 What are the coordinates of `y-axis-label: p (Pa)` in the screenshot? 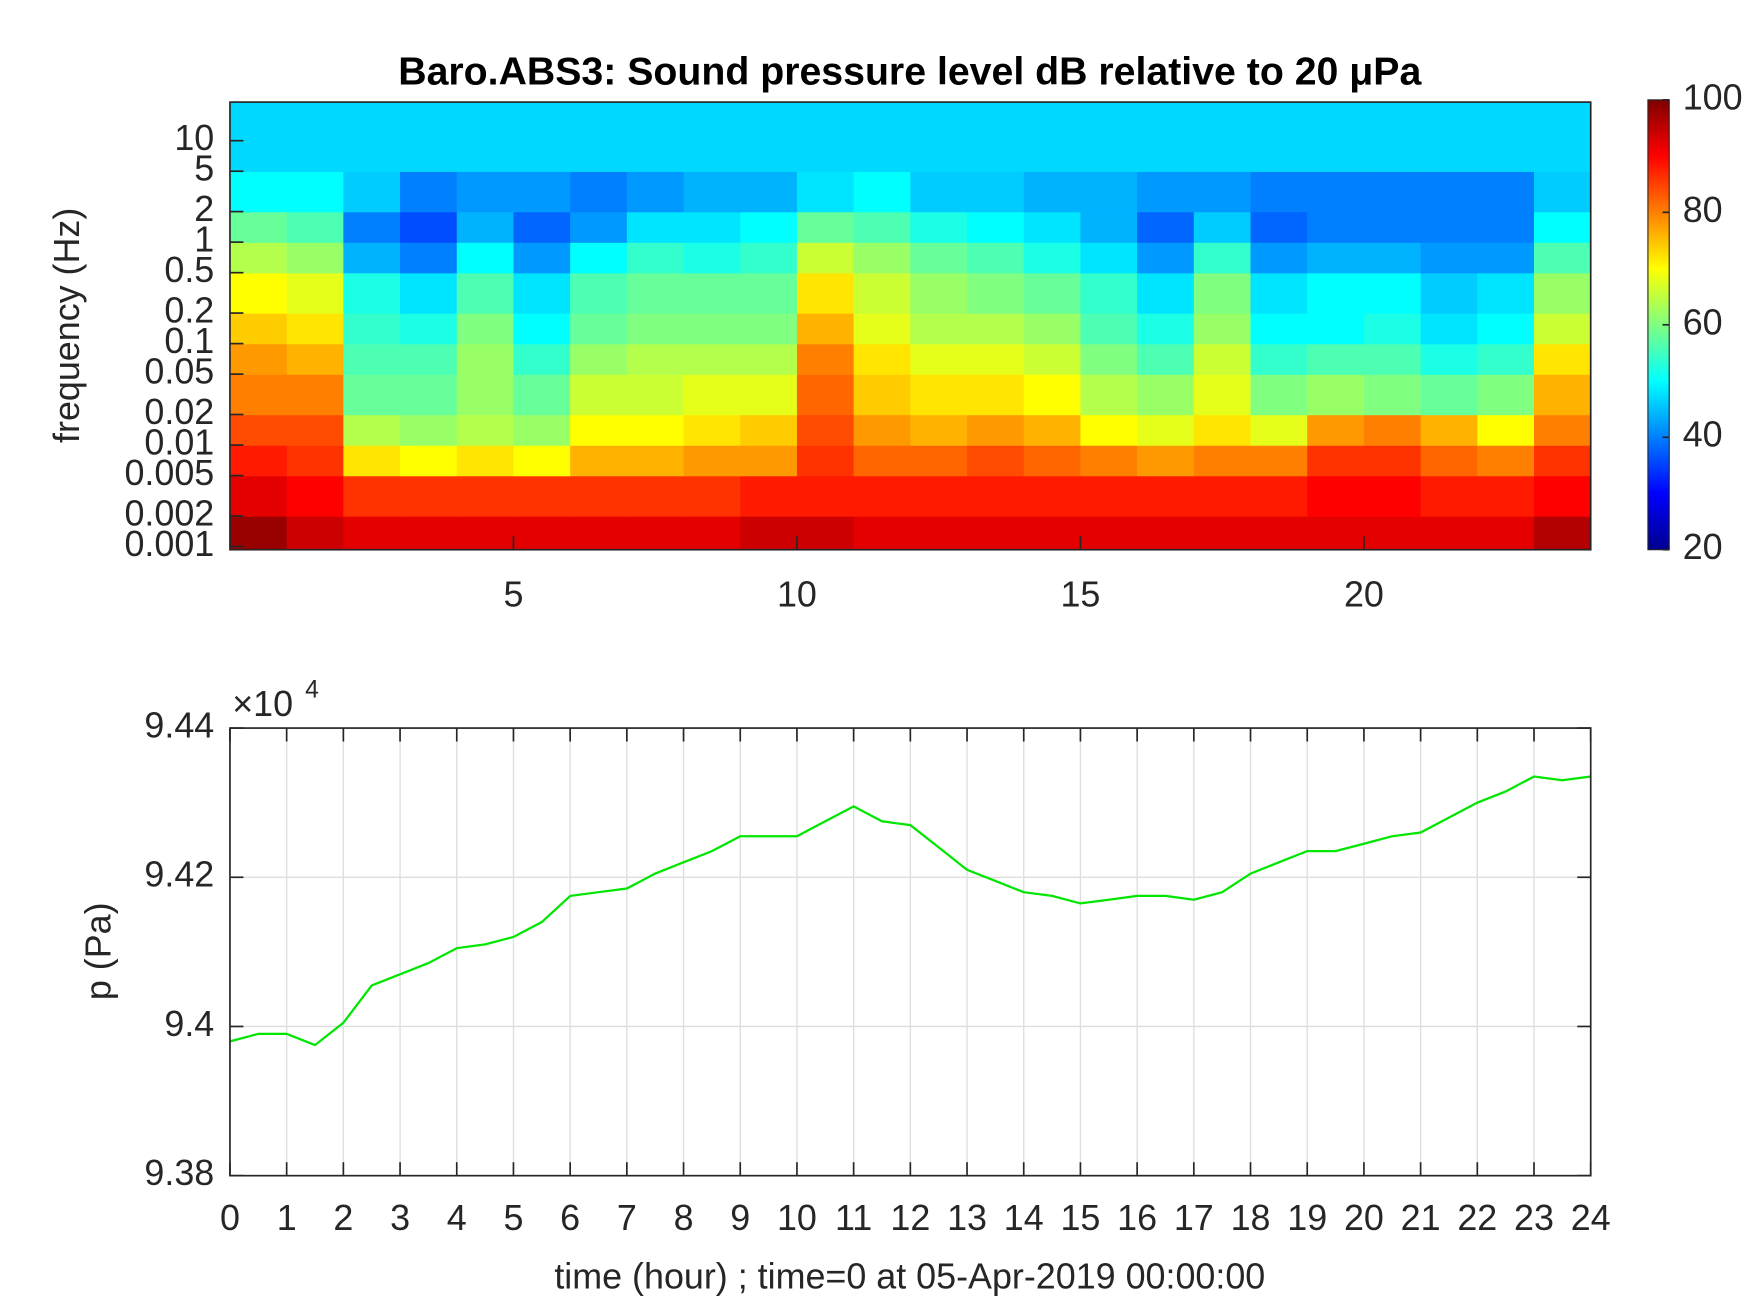 It's located at (98, 951).